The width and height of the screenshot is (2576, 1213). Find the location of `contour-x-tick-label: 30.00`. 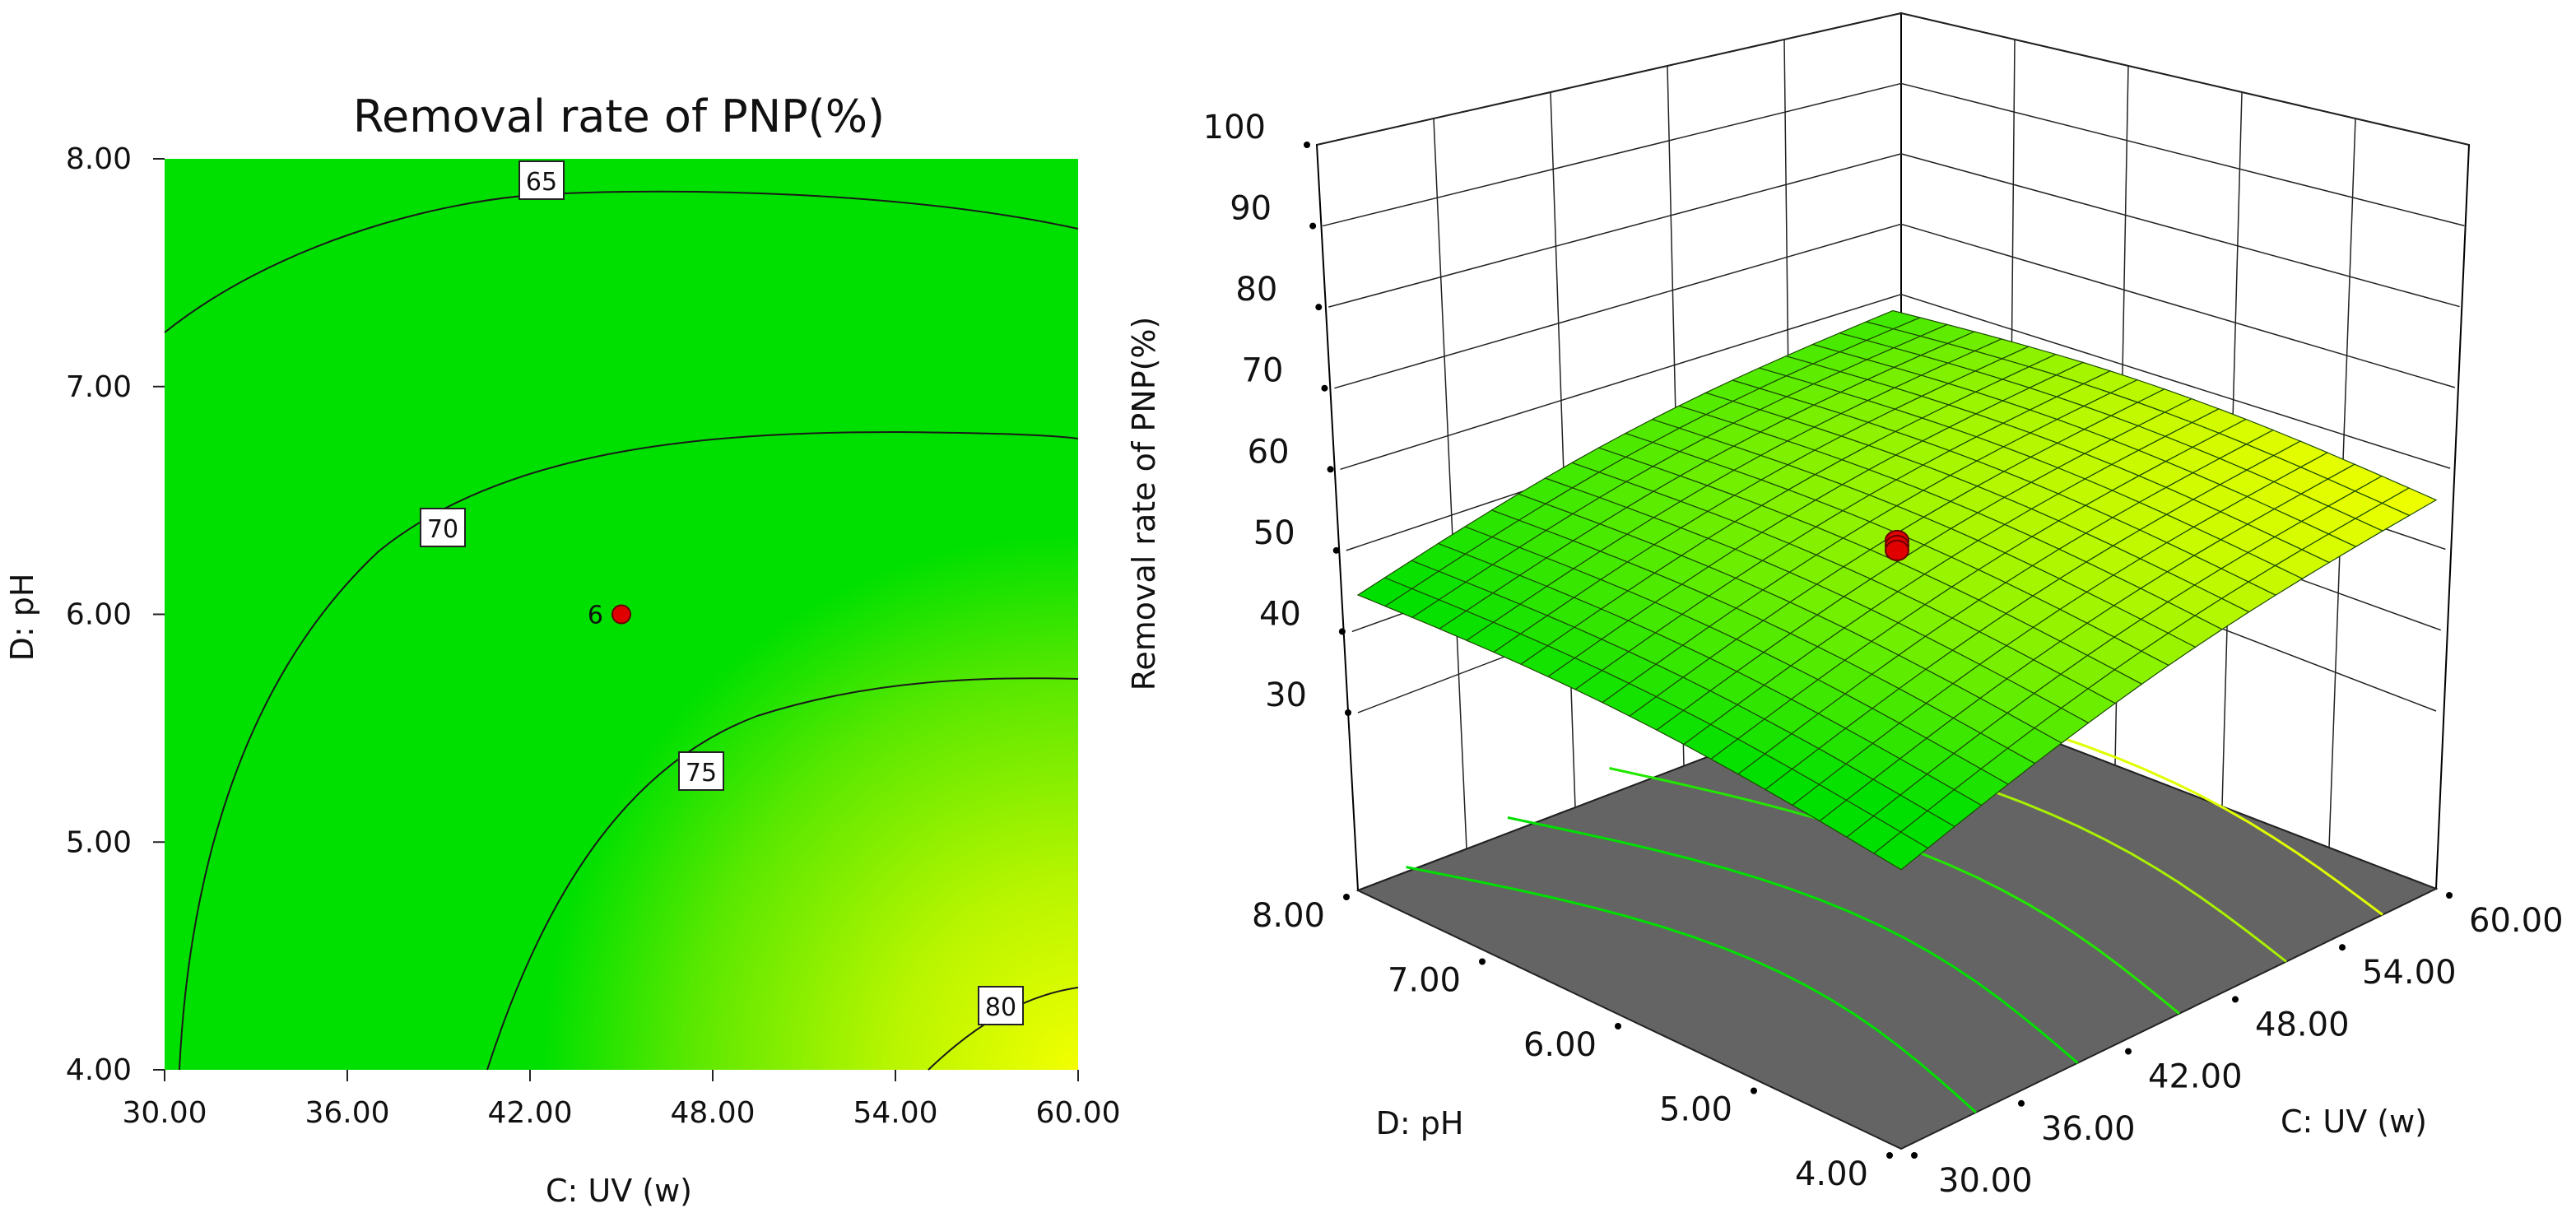

contour-x-tick-label: 30.00 is located at coordinates (164, 1113).